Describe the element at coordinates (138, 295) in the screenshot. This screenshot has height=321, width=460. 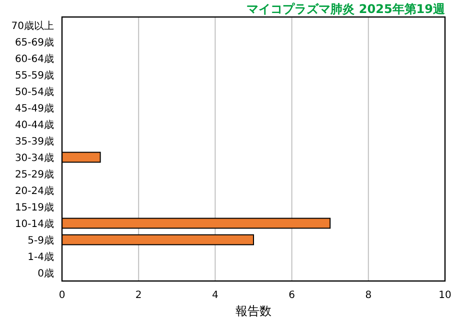
I see `x-tick-label: 2` at that location.